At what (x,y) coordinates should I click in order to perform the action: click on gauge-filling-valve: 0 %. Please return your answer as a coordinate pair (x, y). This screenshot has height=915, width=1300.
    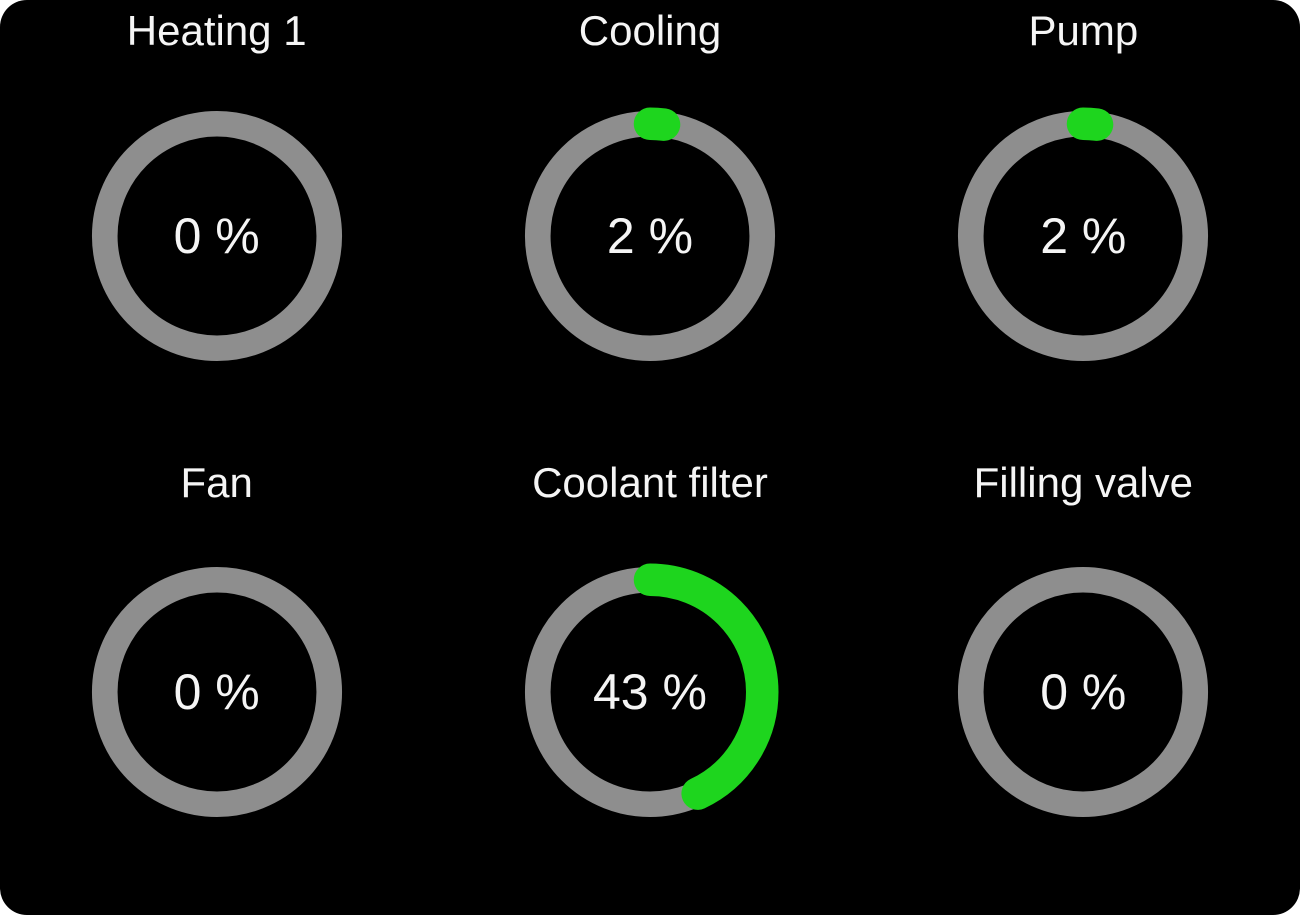
    Looking at the image, I should click on (1083, 692).